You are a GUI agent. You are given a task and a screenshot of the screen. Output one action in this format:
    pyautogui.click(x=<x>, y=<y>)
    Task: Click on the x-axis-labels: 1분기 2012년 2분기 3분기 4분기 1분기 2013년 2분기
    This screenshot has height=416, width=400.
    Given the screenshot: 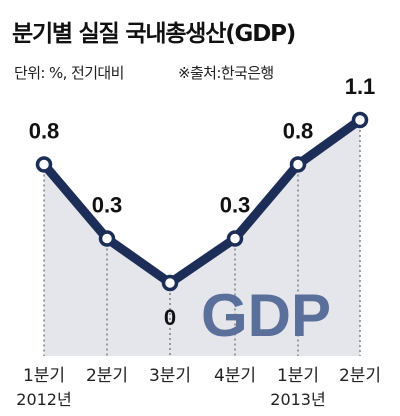 What is the action you would take?
    pyautogui.click(x=198, y=387)
    